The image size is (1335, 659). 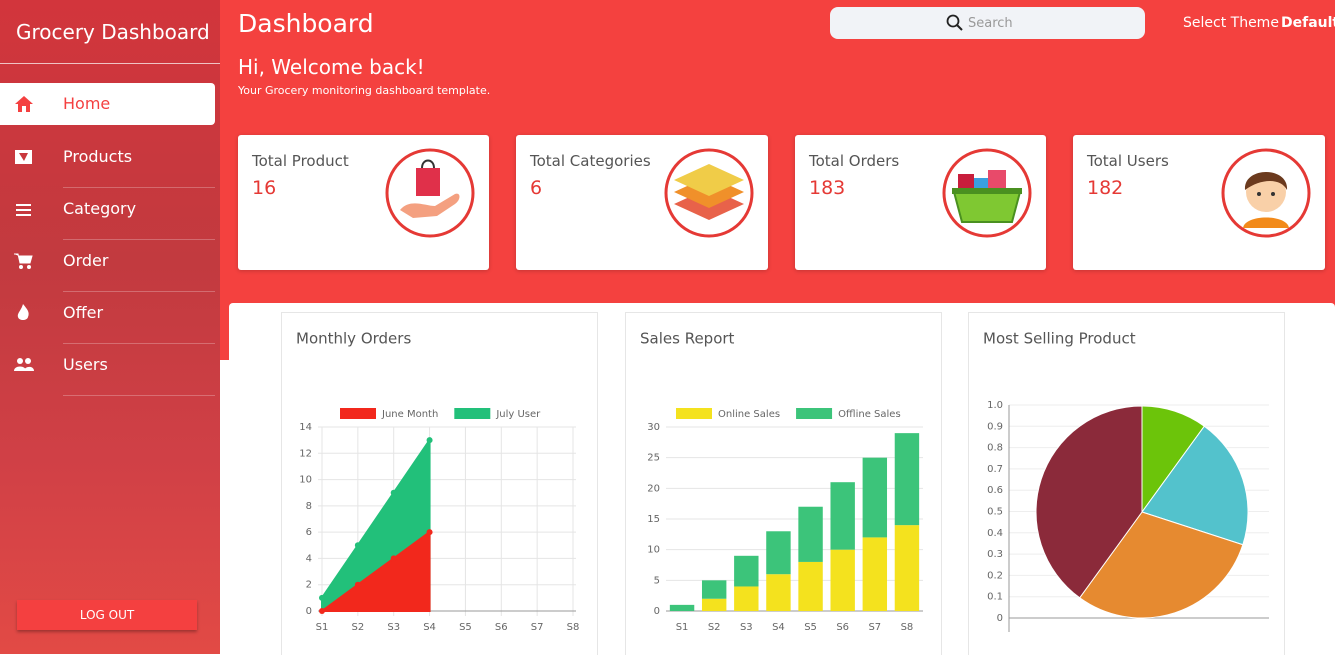 What do you see at coordinates (1059, 339) in the screenshot?
I see `chart-title: Most Selling Product` at bounding box center [1059, 339].